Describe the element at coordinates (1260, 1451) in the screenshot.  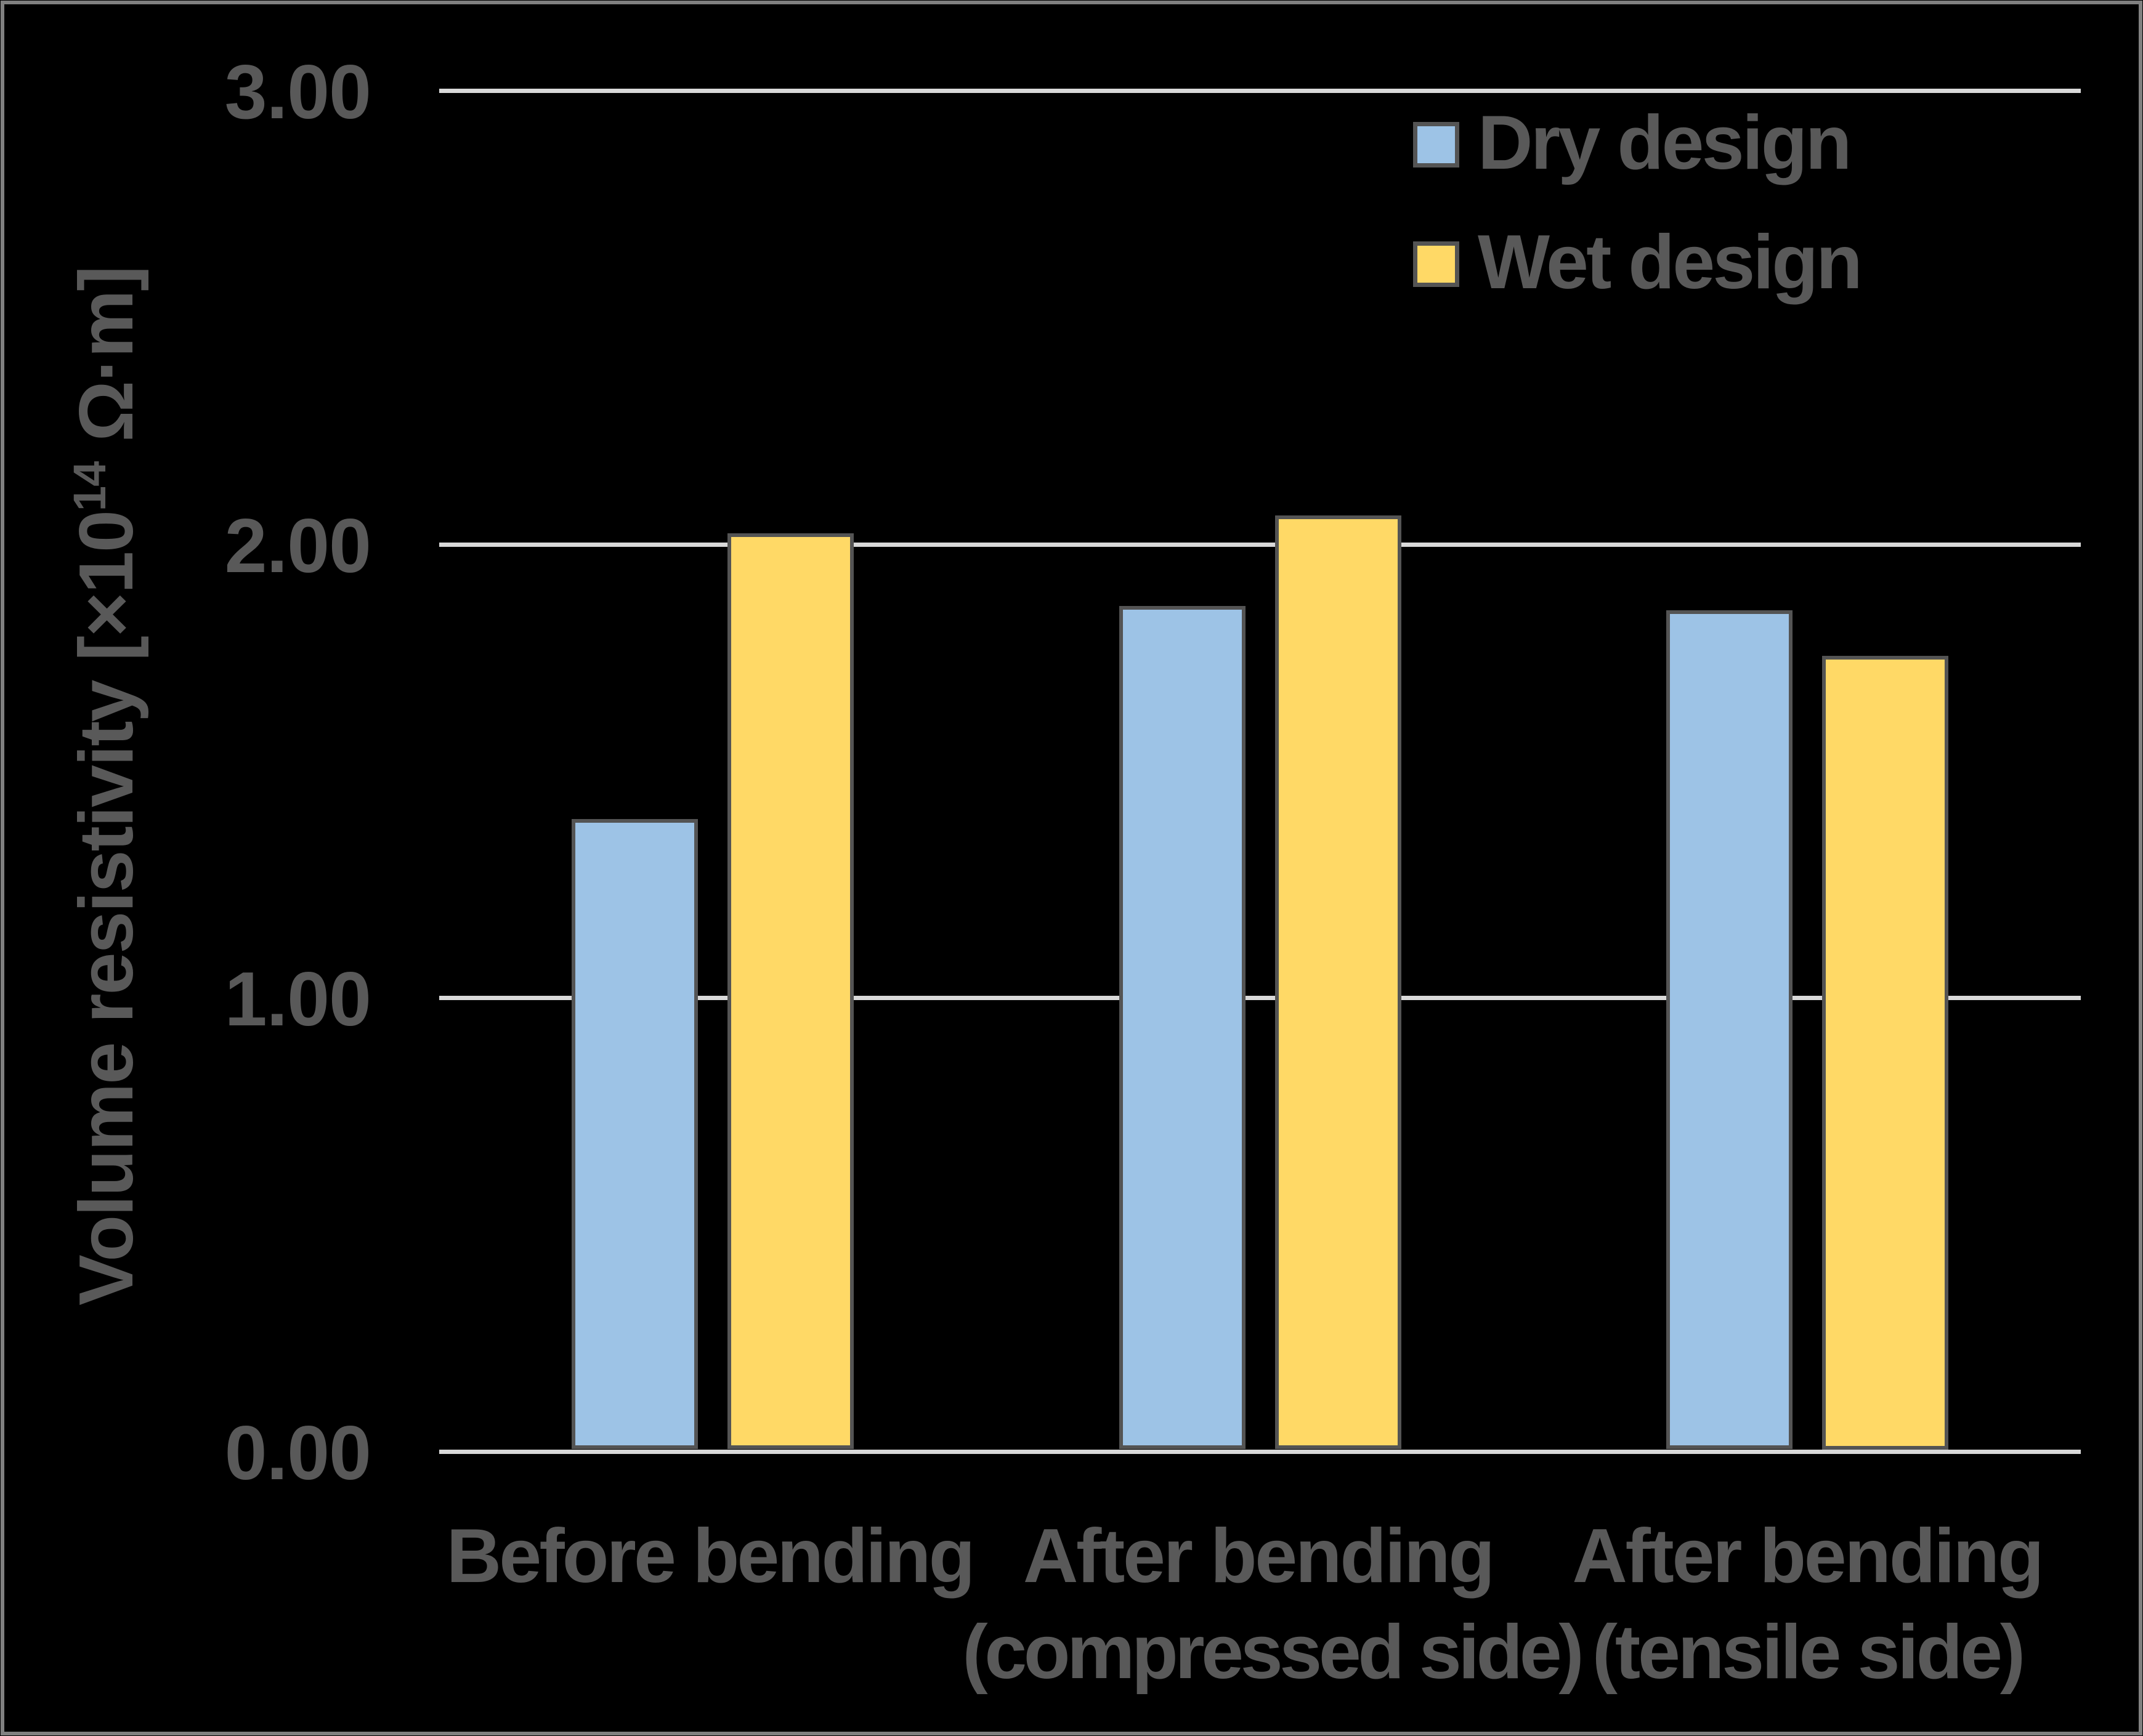
I see `x-axis-line` at that location.